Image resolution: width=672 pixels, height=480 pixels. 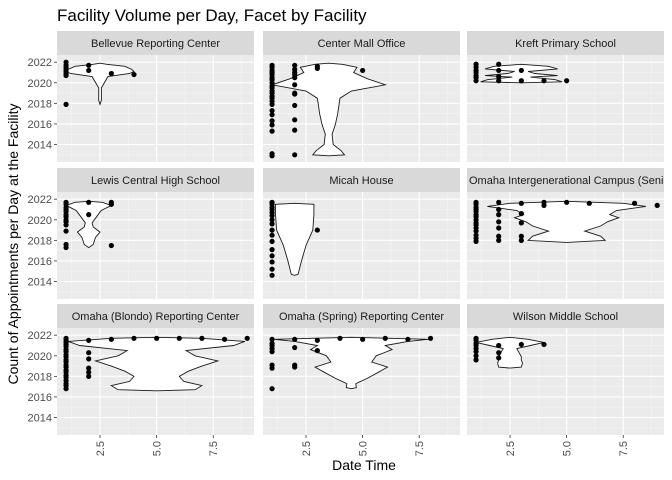 What do you see at coordinates (307, 448) in the screenshot?
I see `x-tick-label: 2.5` at bounding box center [307, 448].